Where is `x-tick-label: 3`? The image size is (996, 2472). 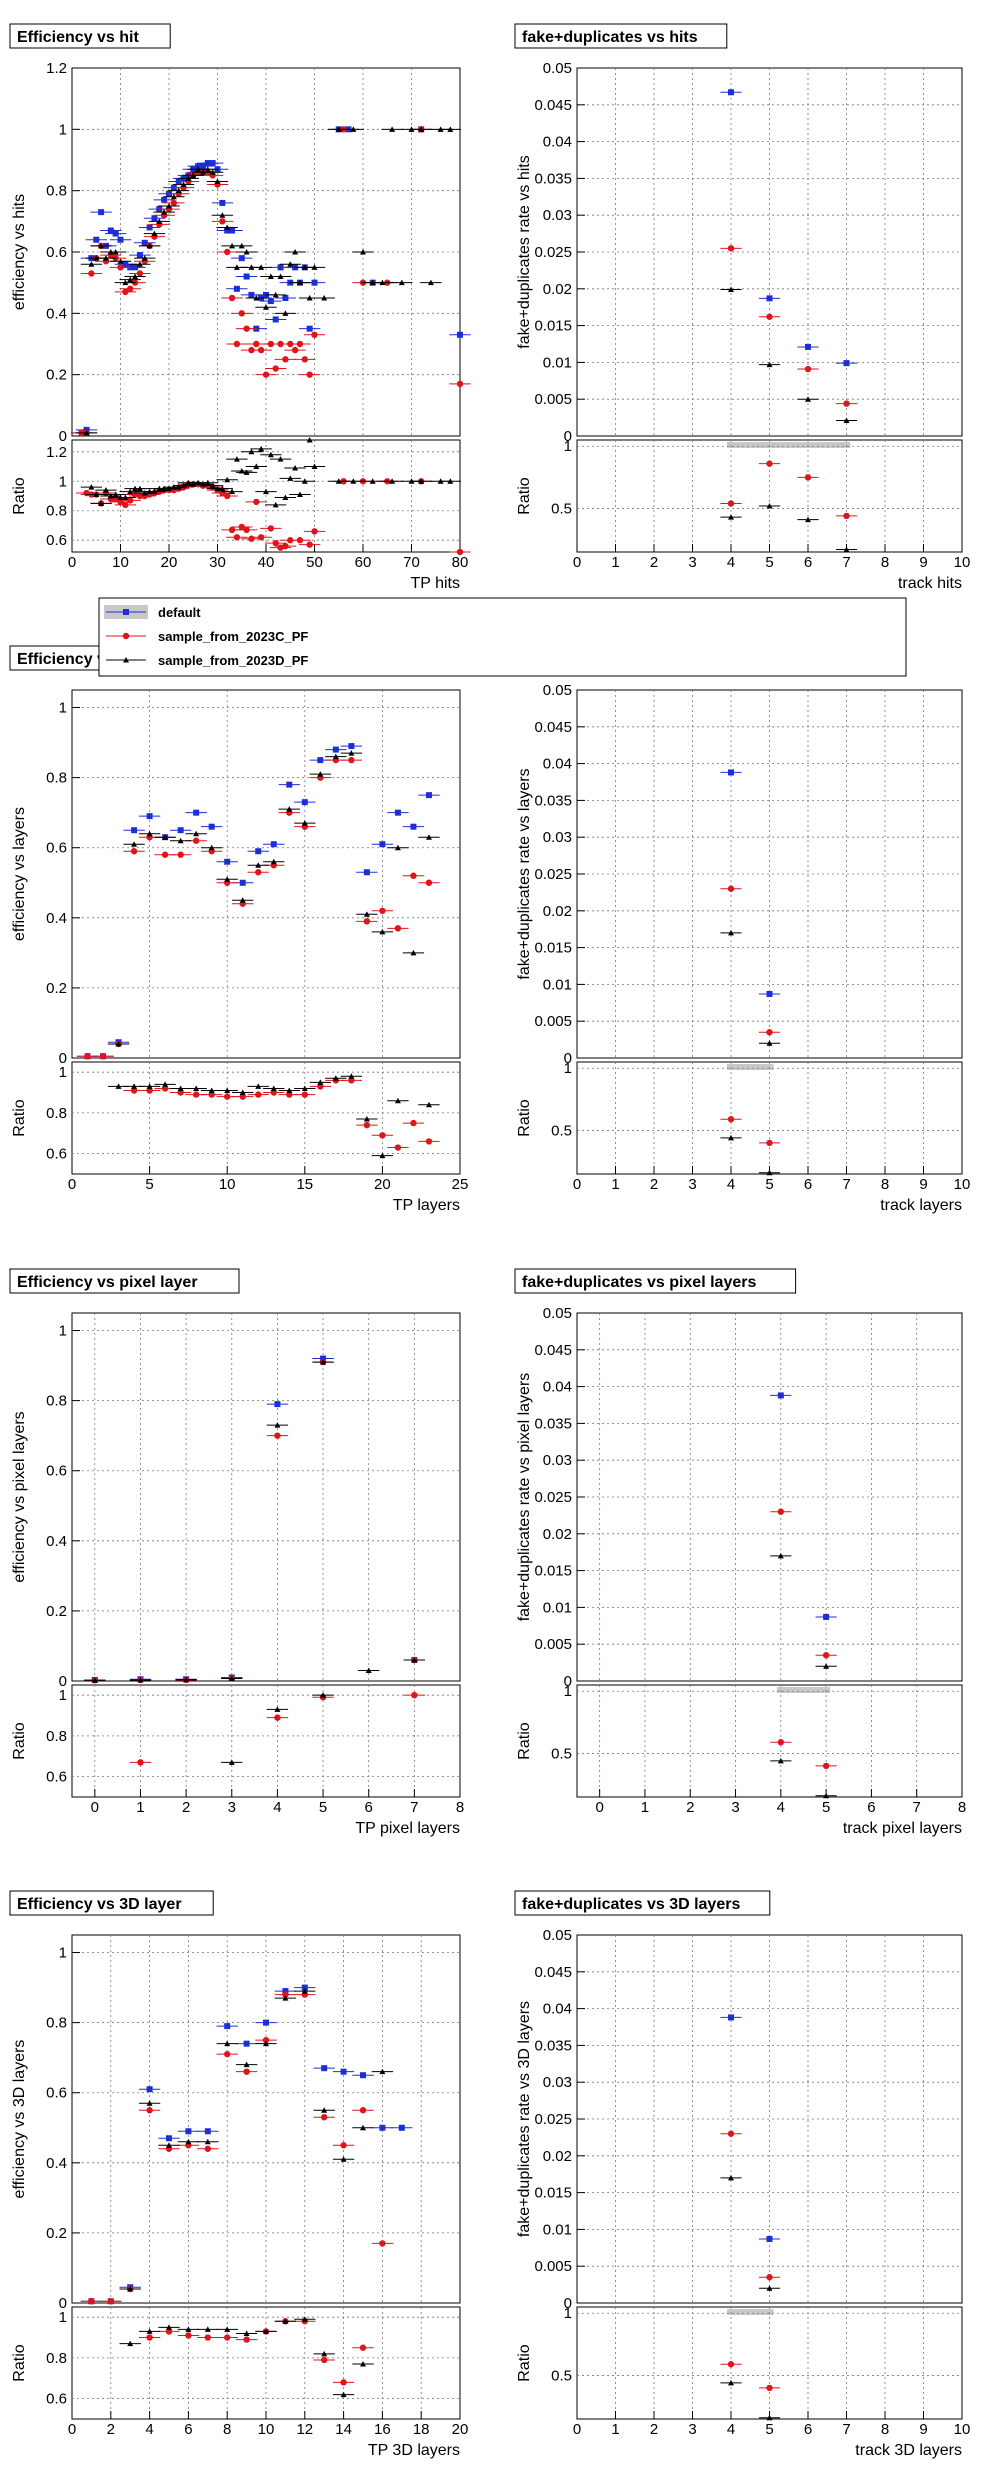
x-tick-label: 3 is located at coordinates (692, 562).